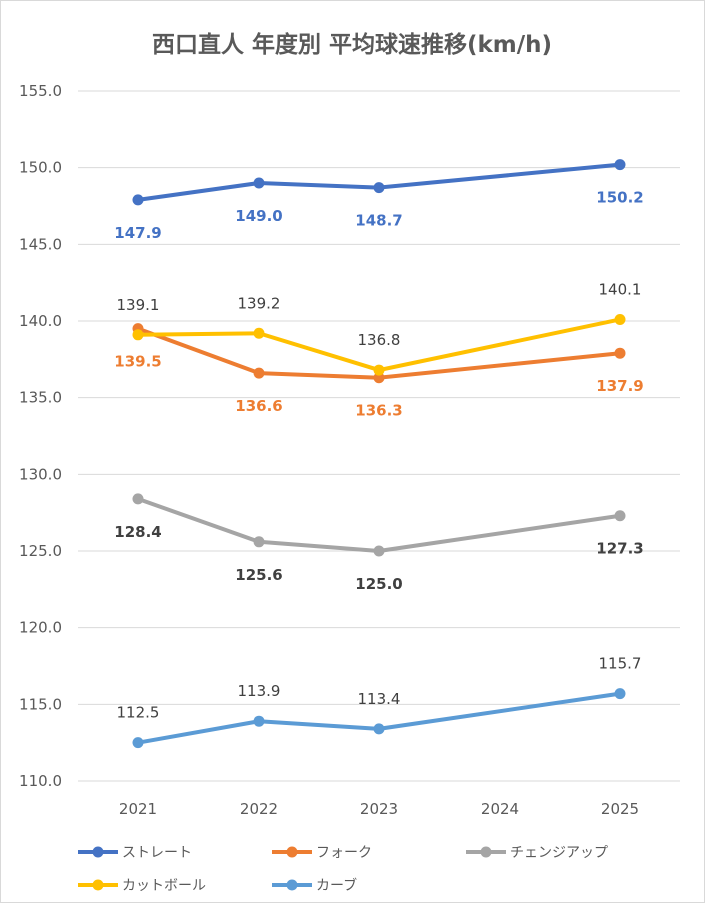 This screenshot has height=903, width=705. I want to click on x-tick-label-2: 2023, so click(379, 809).